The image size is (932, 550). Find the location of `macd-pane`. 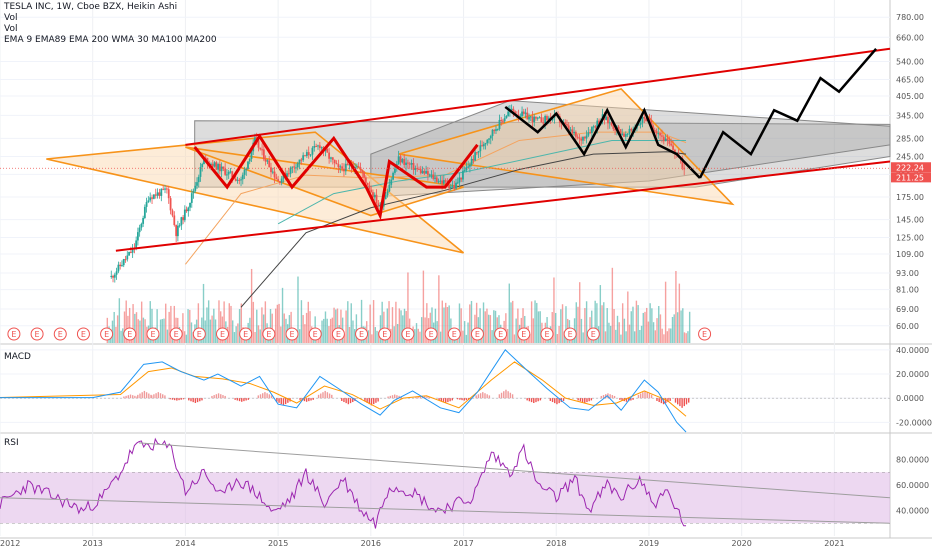

macd-pane is located at coordinates (445, 391).